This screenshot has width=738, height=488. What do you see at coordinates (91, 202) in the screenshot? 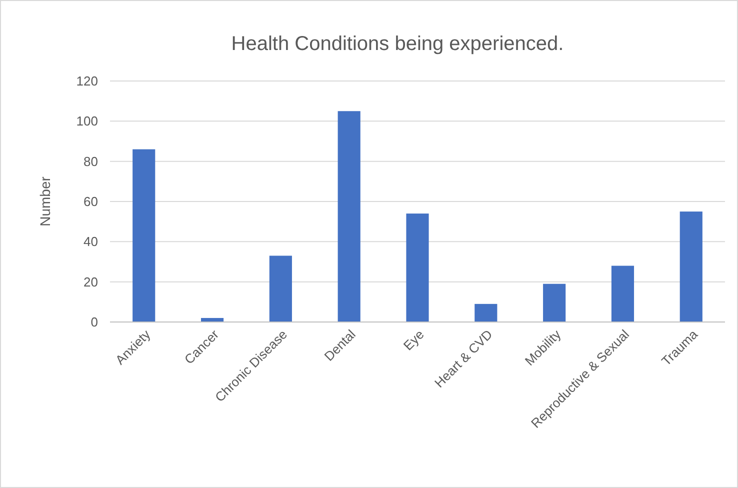
I see `y-tick-label: 60` at bounding box center [91, 202].